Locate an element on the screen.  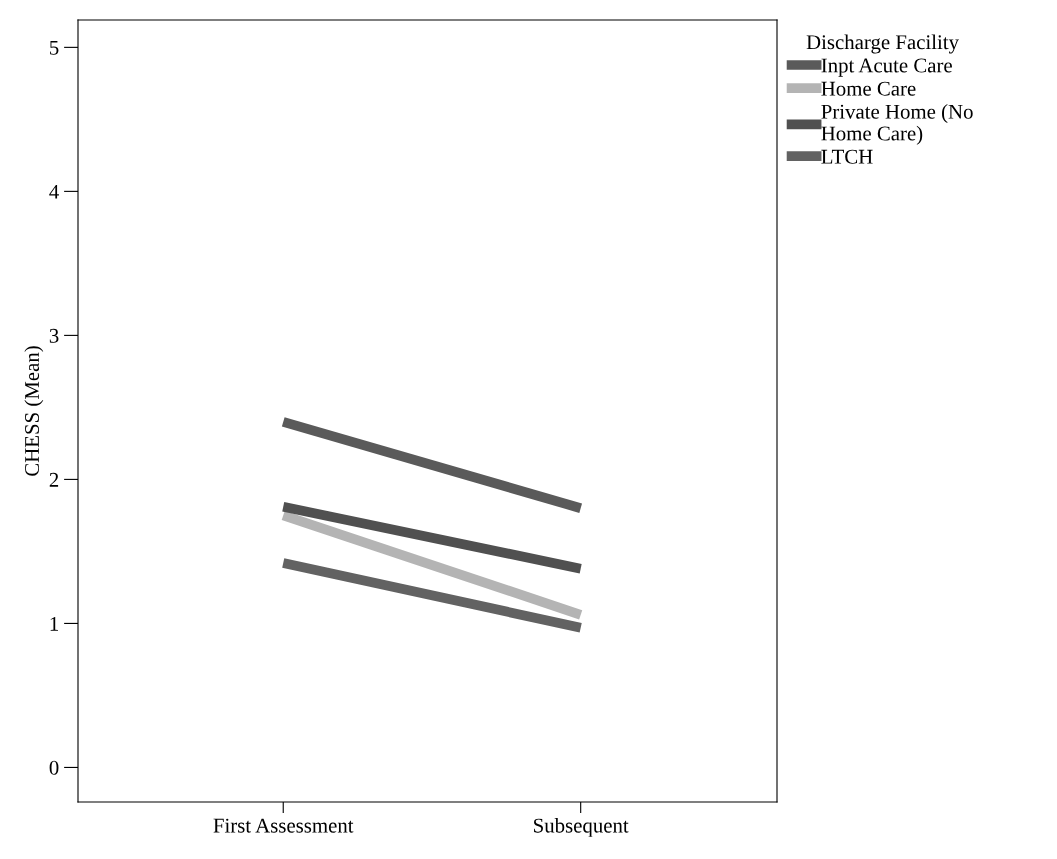
legend-label: Inpt Acute Care is located at coordinates (886, 67).